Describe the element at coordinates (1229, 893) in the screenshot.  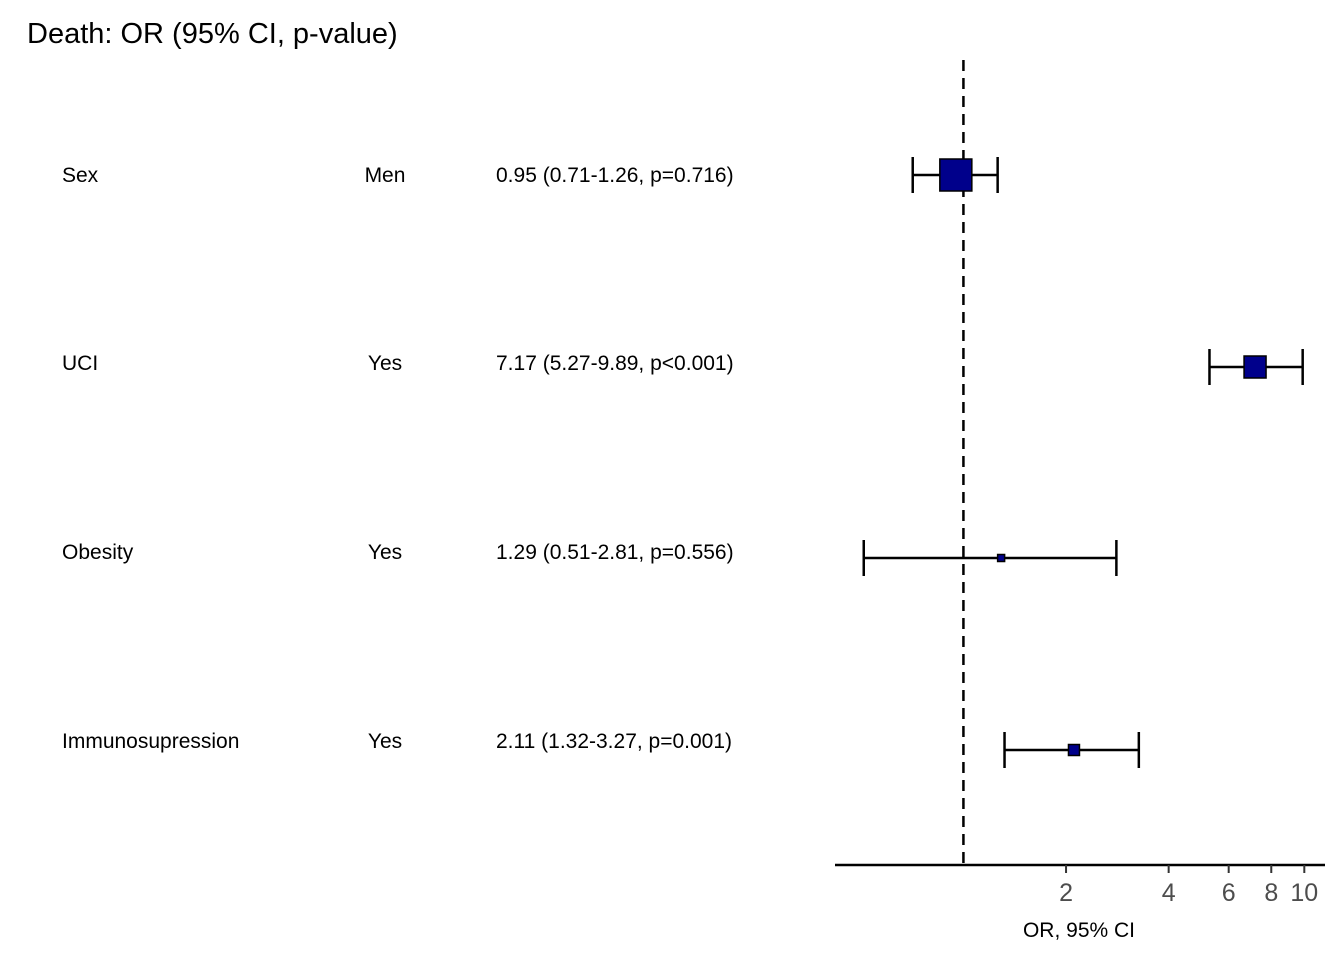
I see `x-tick-label: 6` at that location.